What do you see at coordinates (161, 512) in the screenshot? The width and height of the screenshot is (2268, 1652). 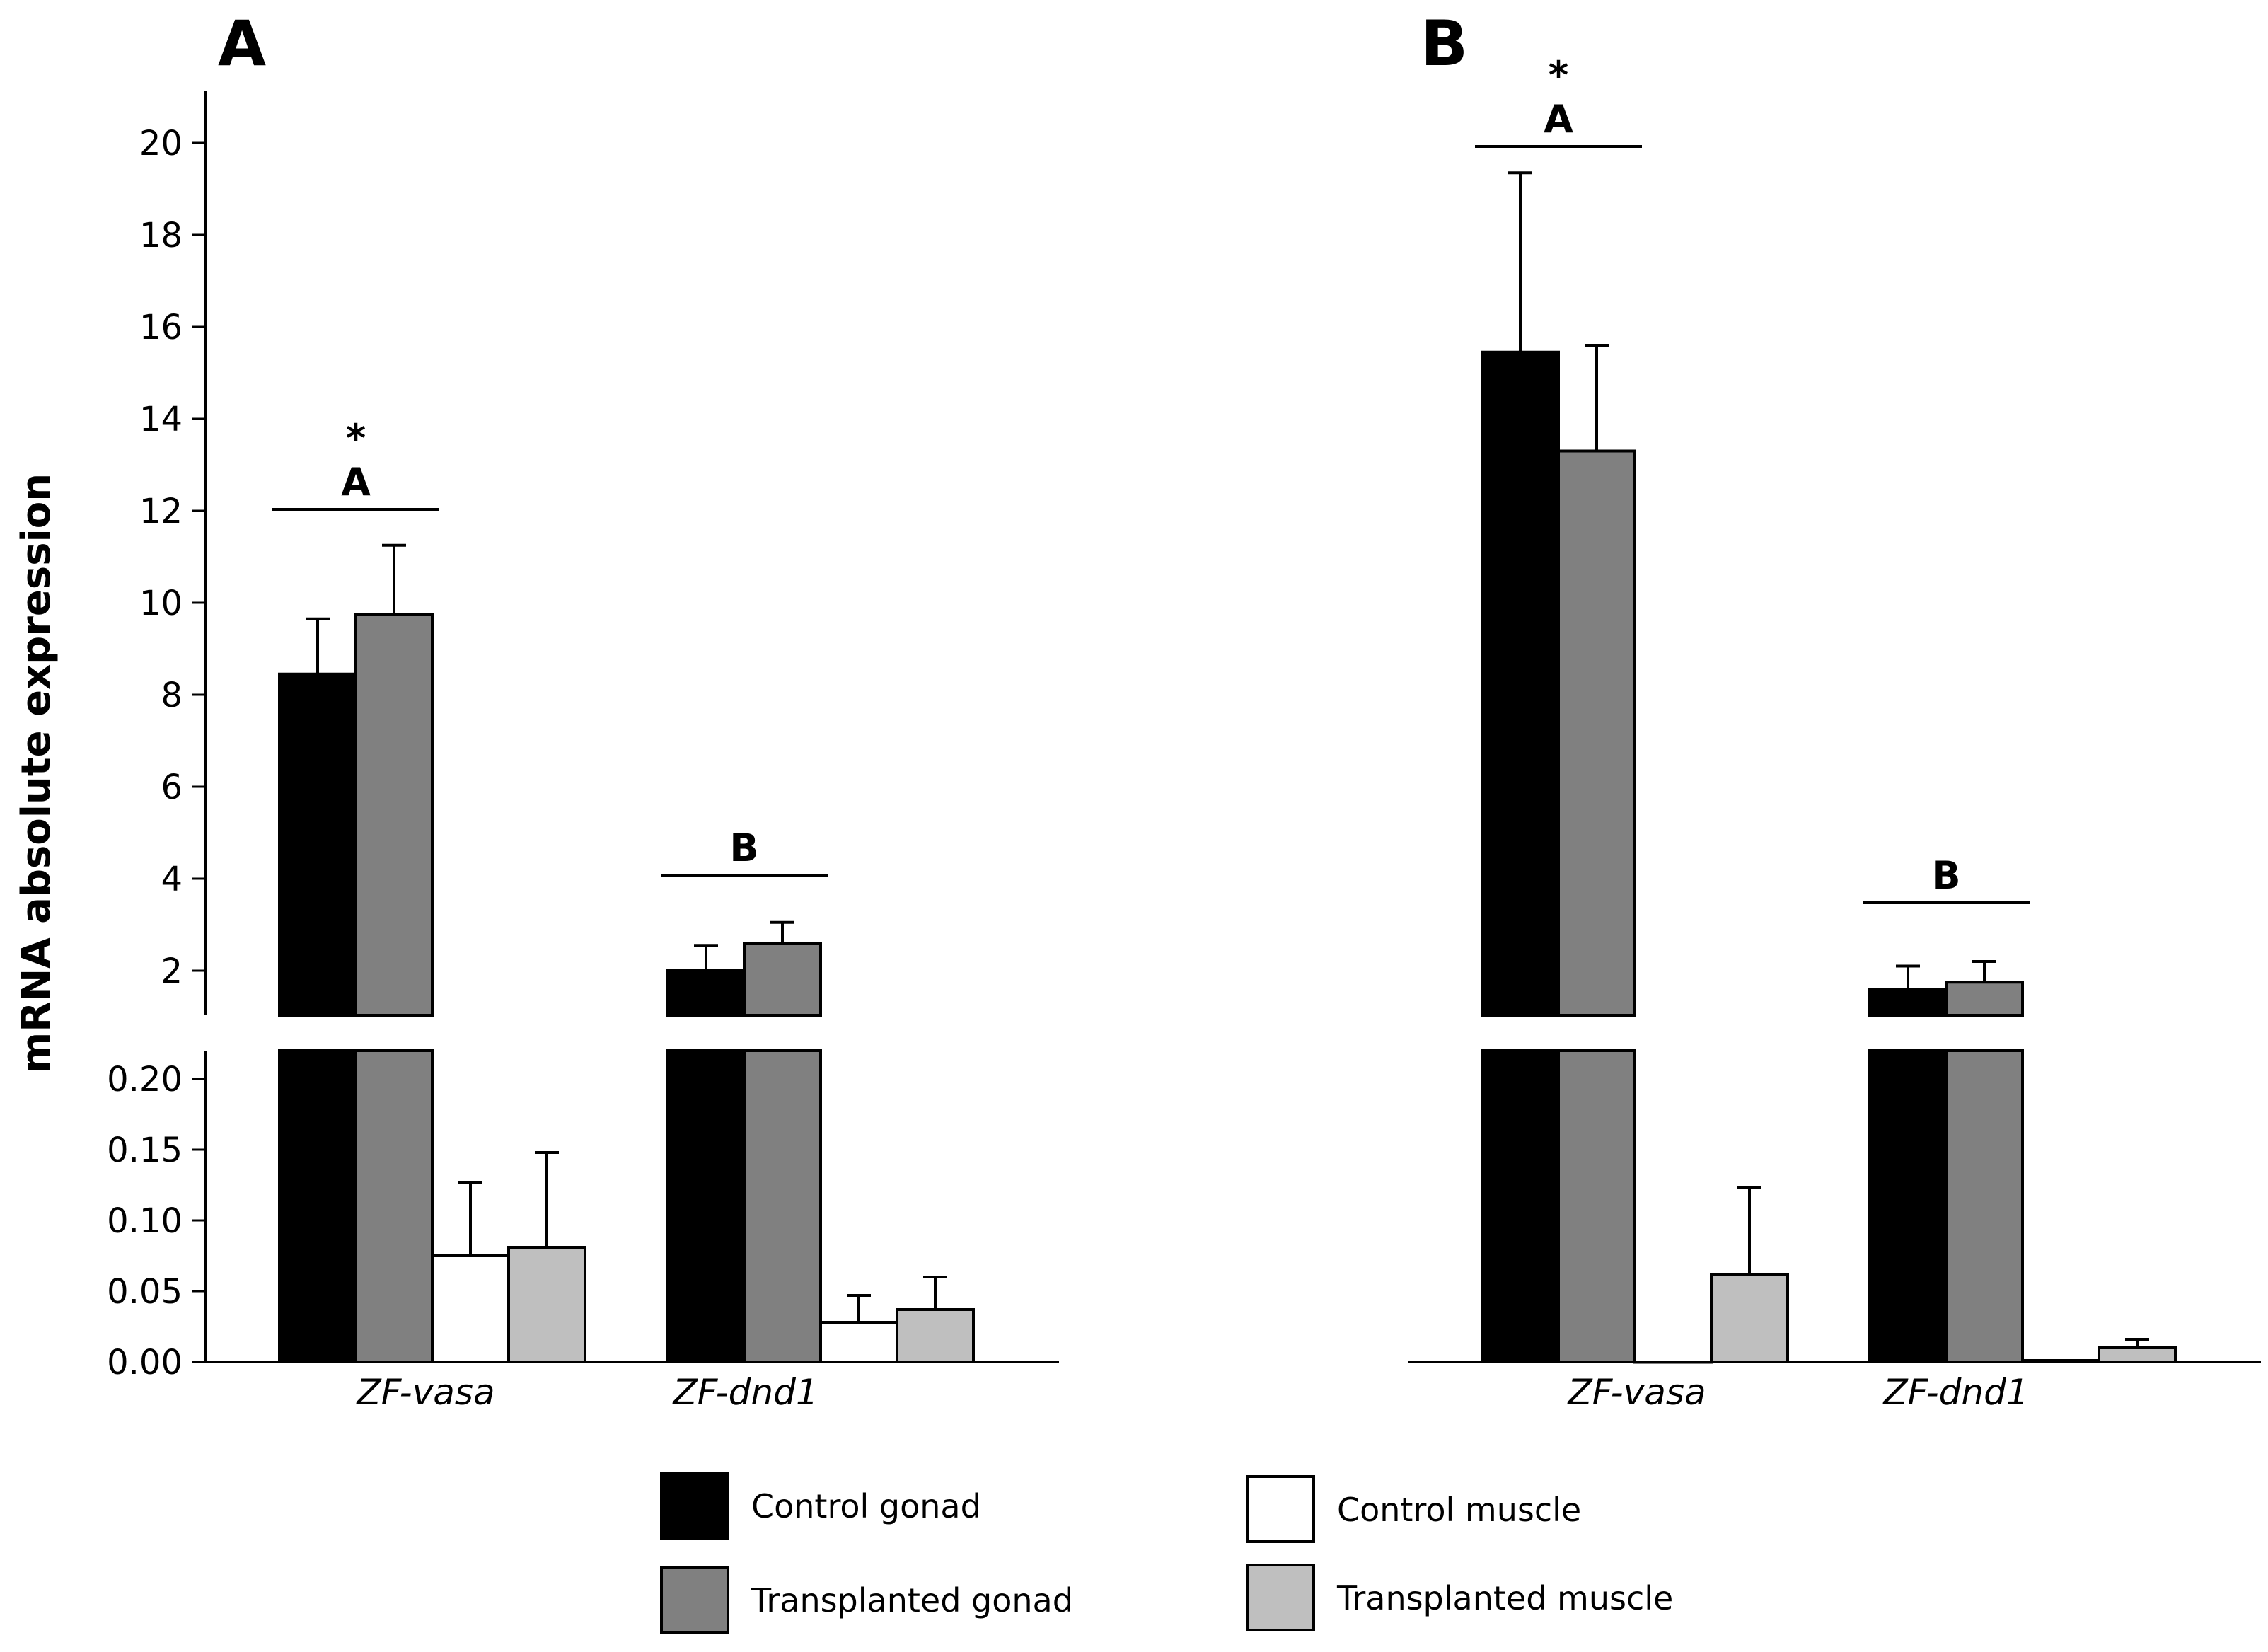 I see `upper-tick-label: 12` at bounding box center [161, 512].